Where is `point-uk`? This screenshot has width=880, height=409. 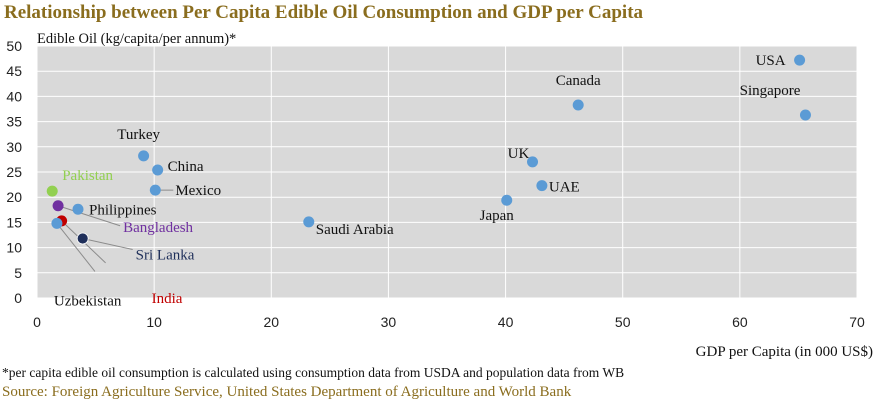
point-uk is located at coordinates (533, 162).